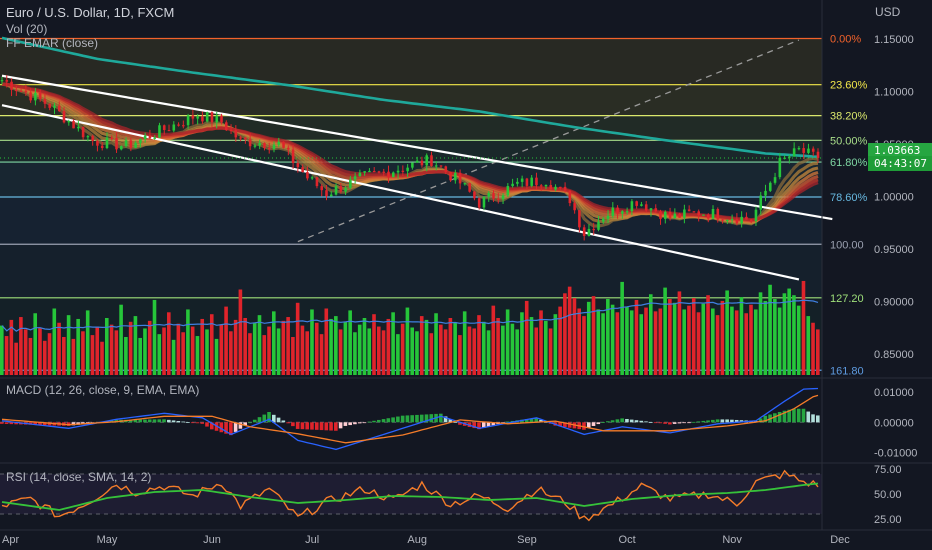 This screenshot has width=932, height=550. I want to click on price-axis-tick: 0.85000, so click(894, 355).